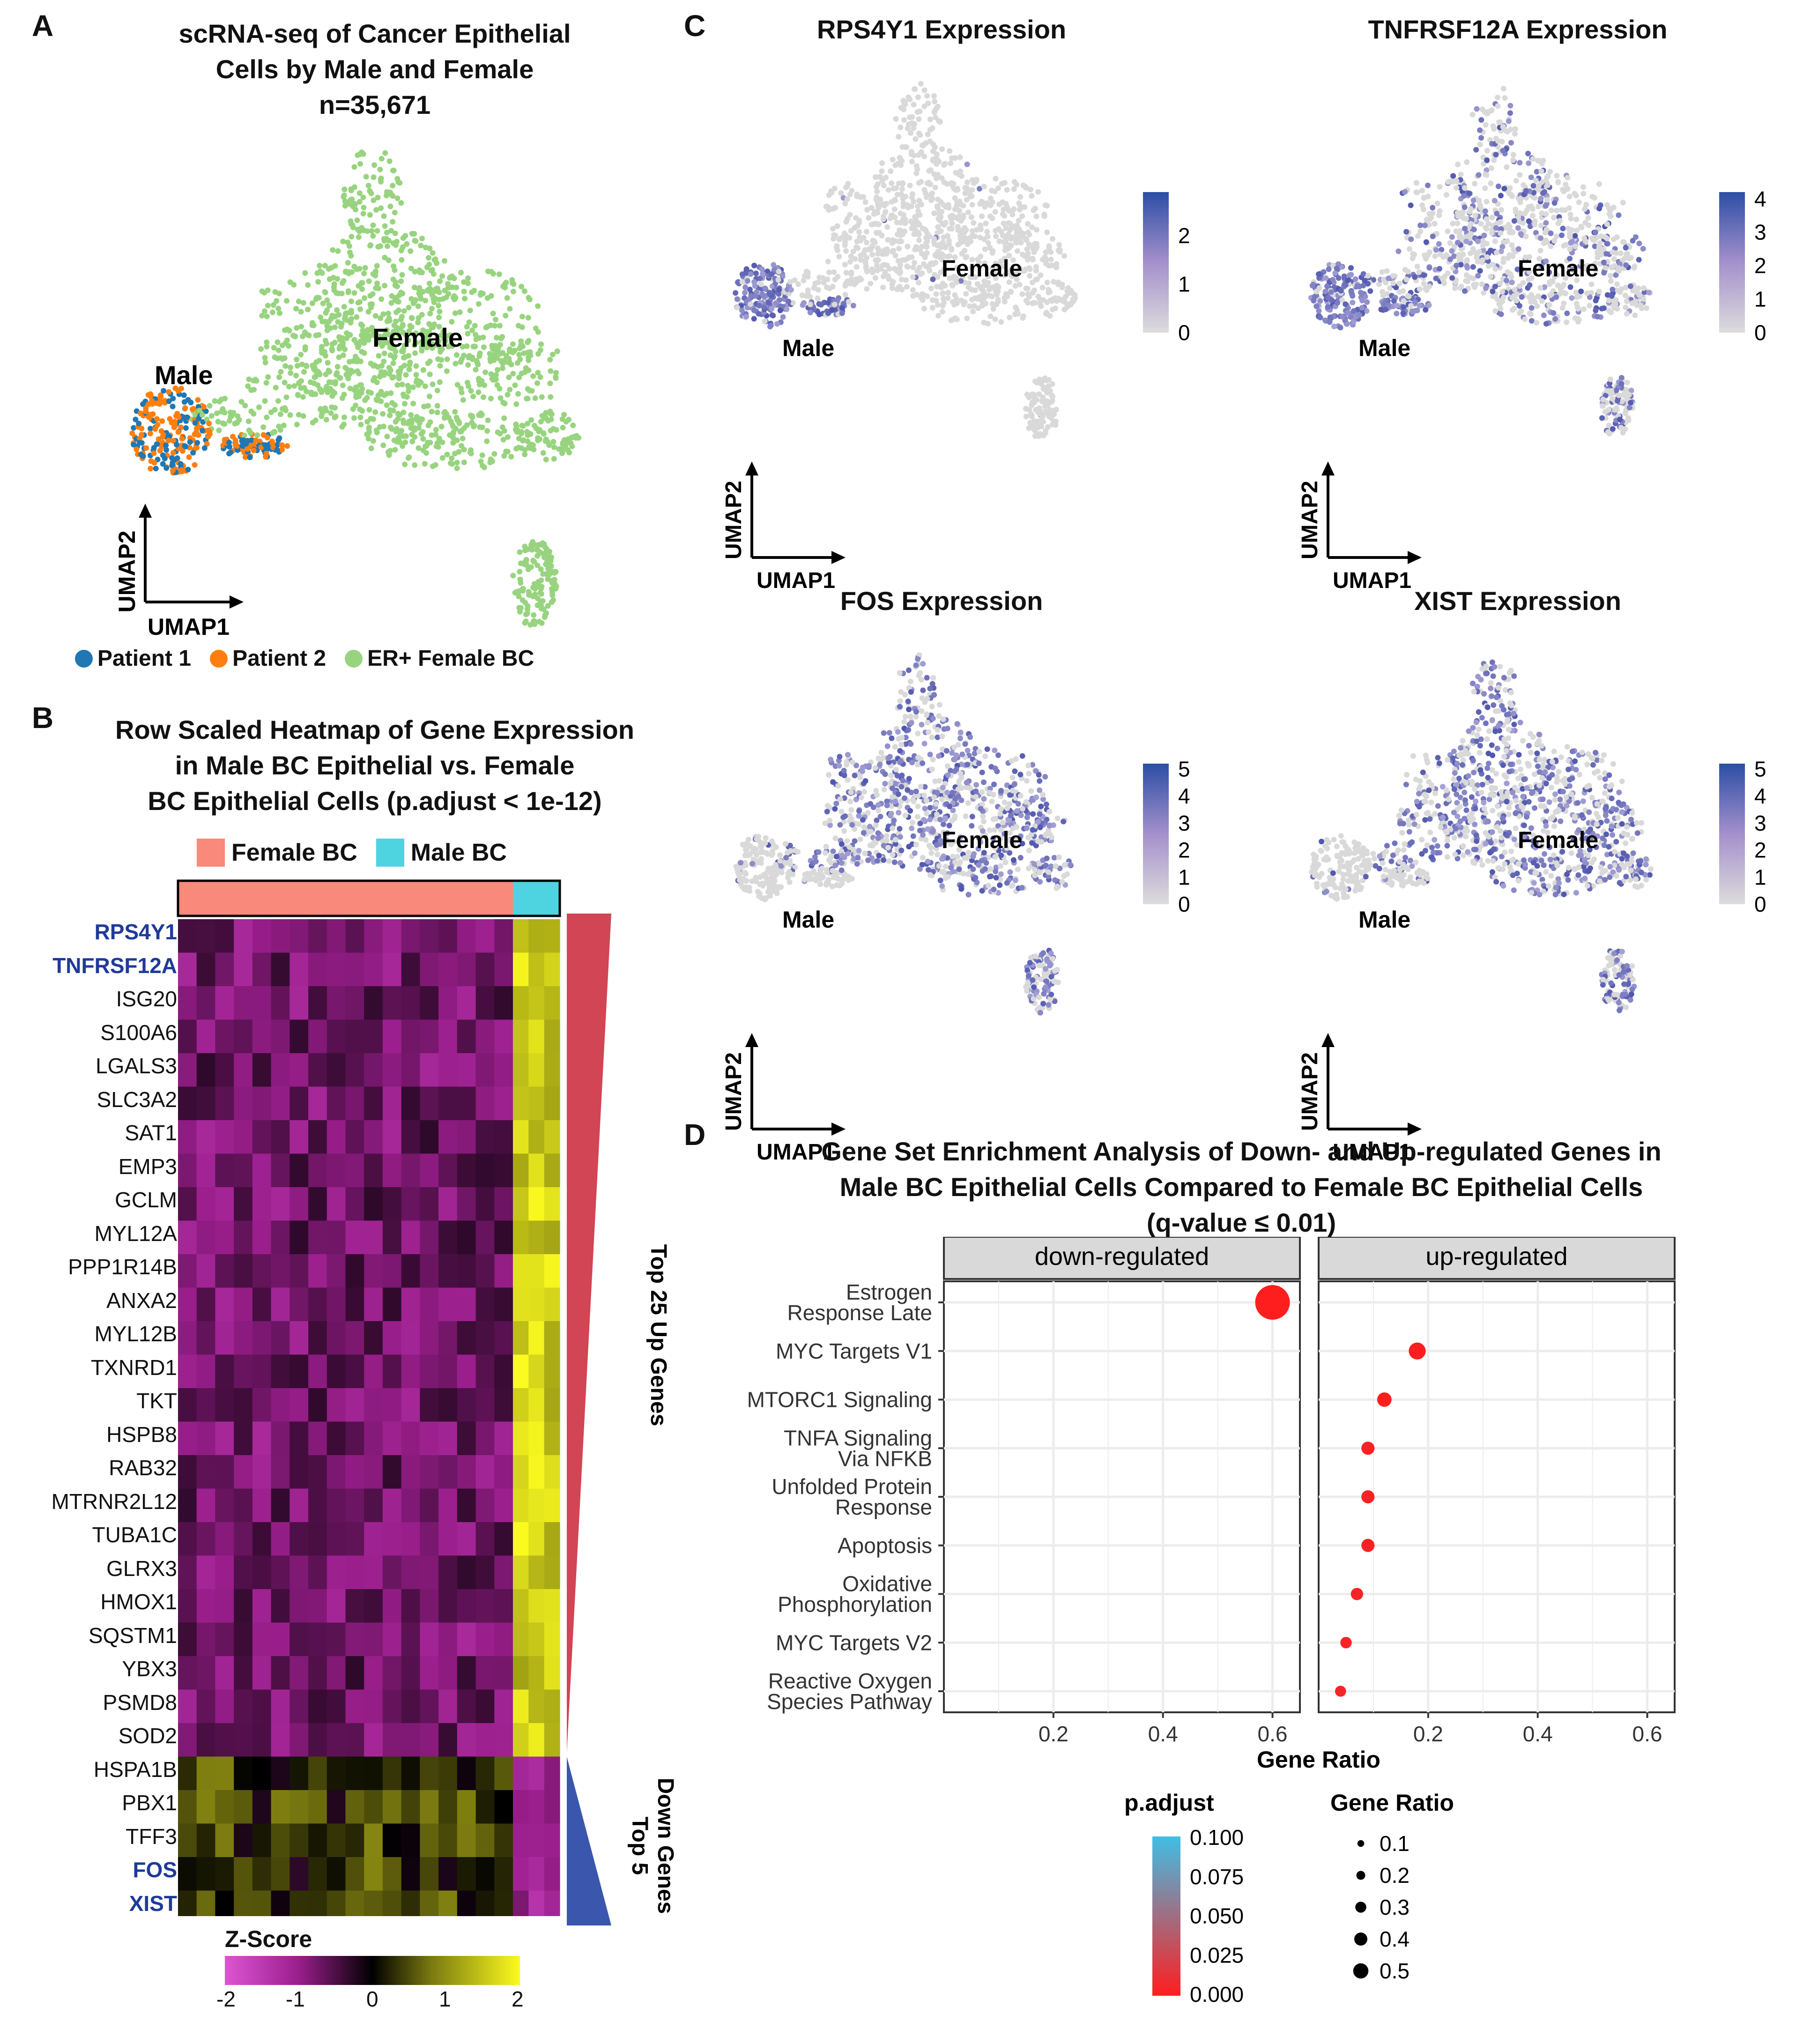 This screenshot has width=1803, height=2044. I want to click on gene-label: MTRNR2L12, so click(114, 1502).